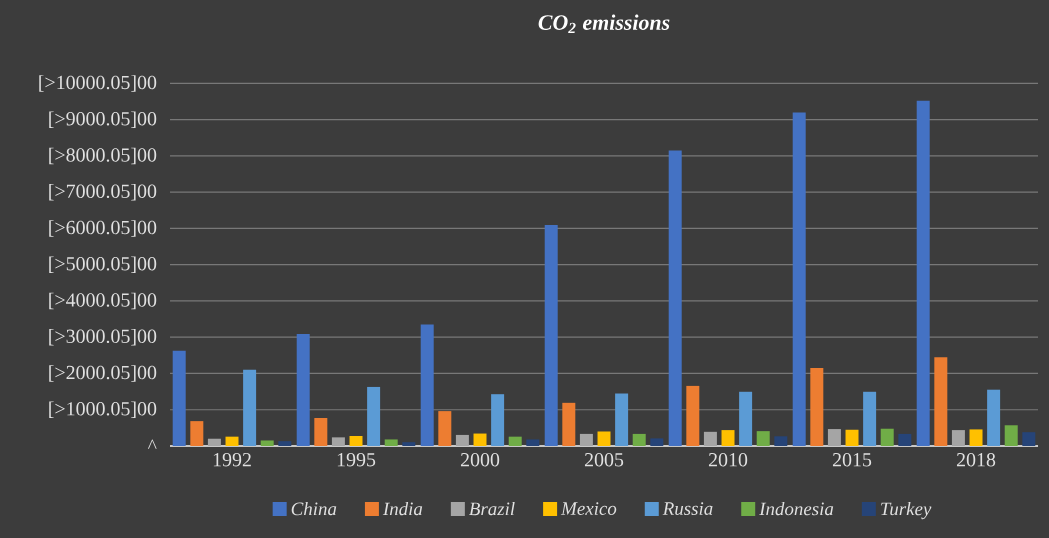 The height and width of the screenshot is (538, 1049). Describe the element at coordinates (103, 119) in the screenshot. I see `text: [>9000.05]00` at that location.